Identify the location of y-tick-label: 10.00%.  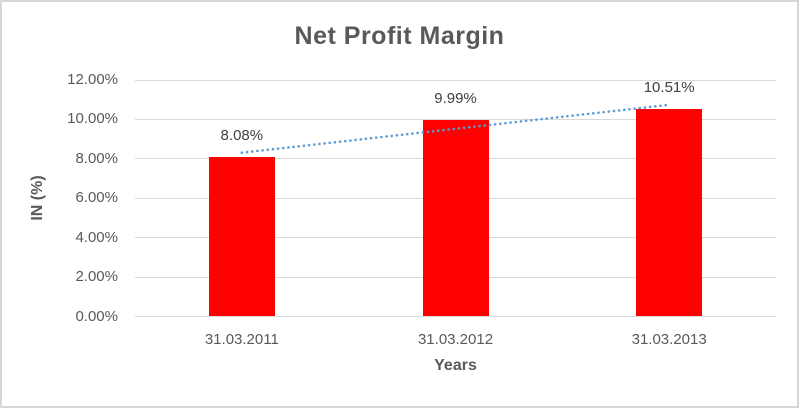
(92, 119).